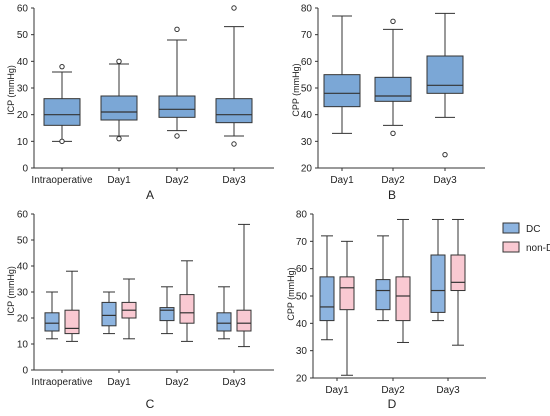 The width and height of the screenshot is (550, 416). Describe the element at coordinates (392, 195) in the screenshot. I see `panel-label: B` at that location.